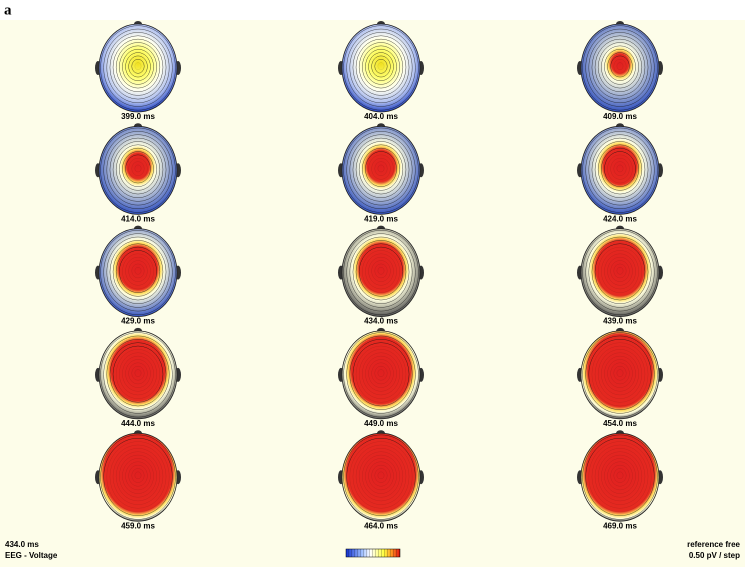  I want to click on footer-reference: reference free, so click(713, 544).